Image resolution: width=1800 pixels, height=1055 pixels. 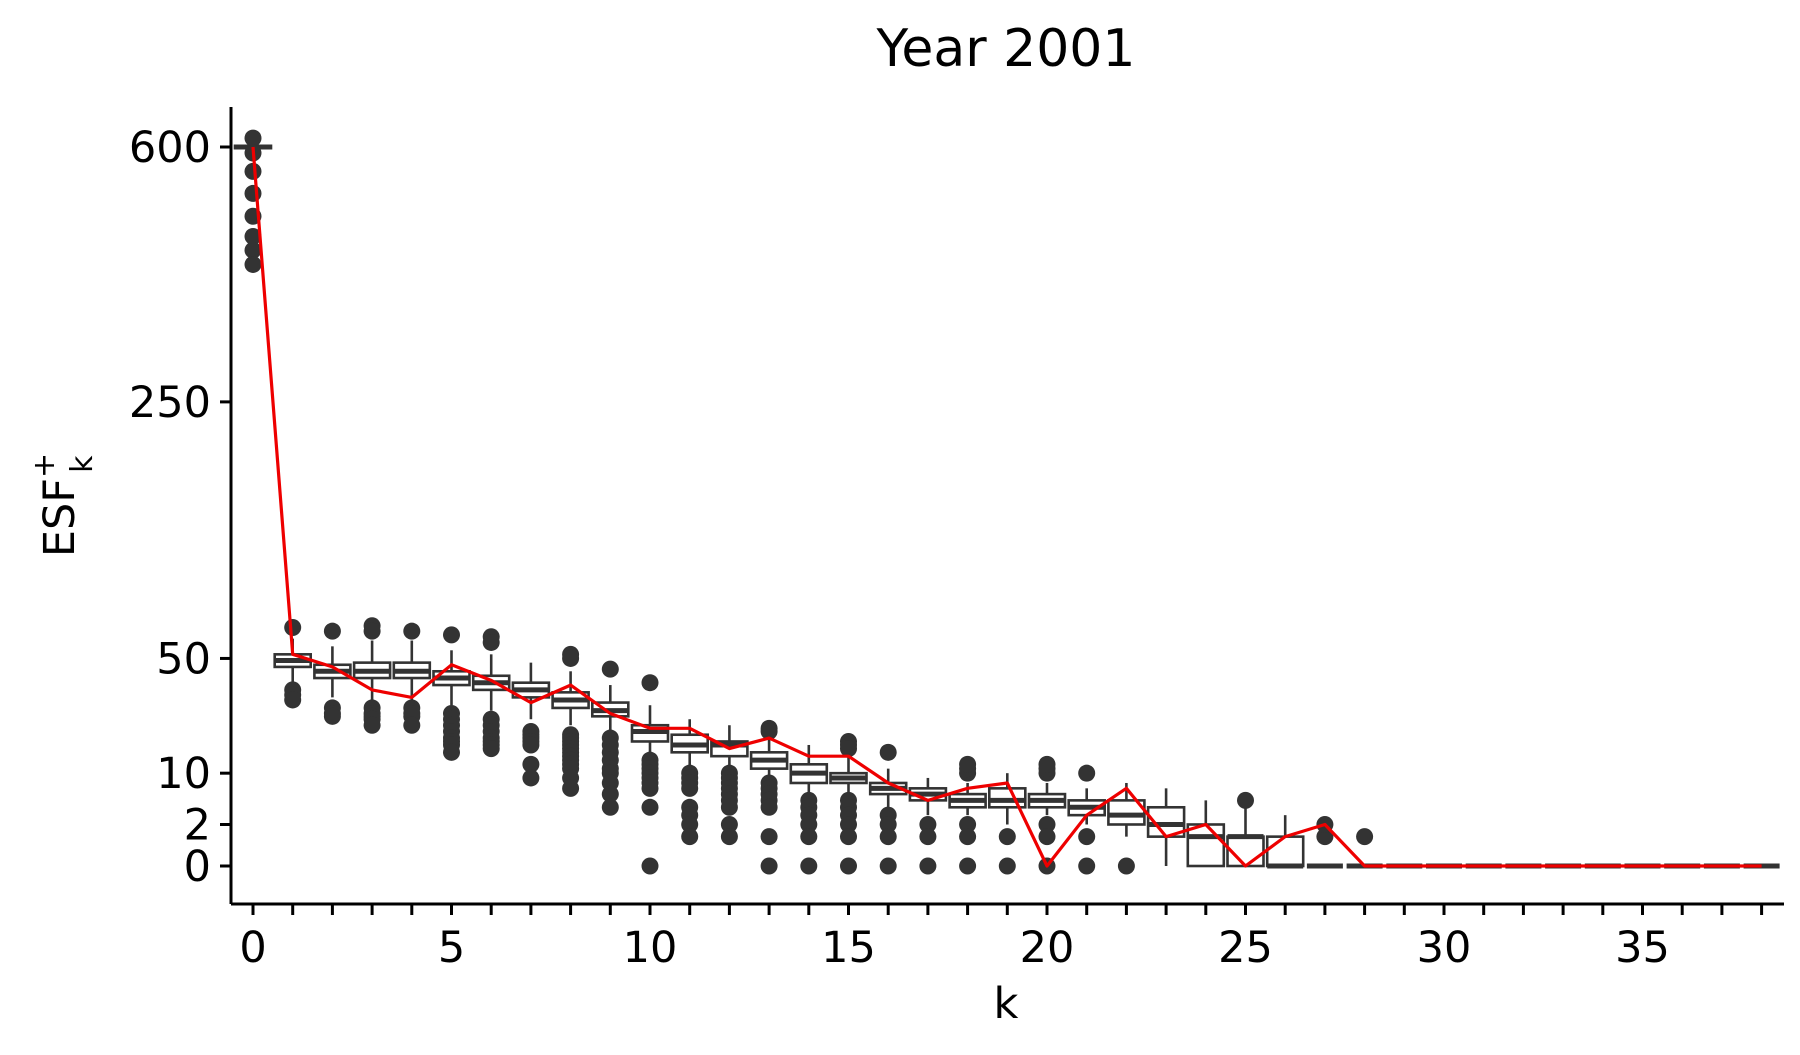 What do you see at coordinates (252, 948) in the screenshot?
I see `x-tick-label: 0` at bounding box center [252, 948].